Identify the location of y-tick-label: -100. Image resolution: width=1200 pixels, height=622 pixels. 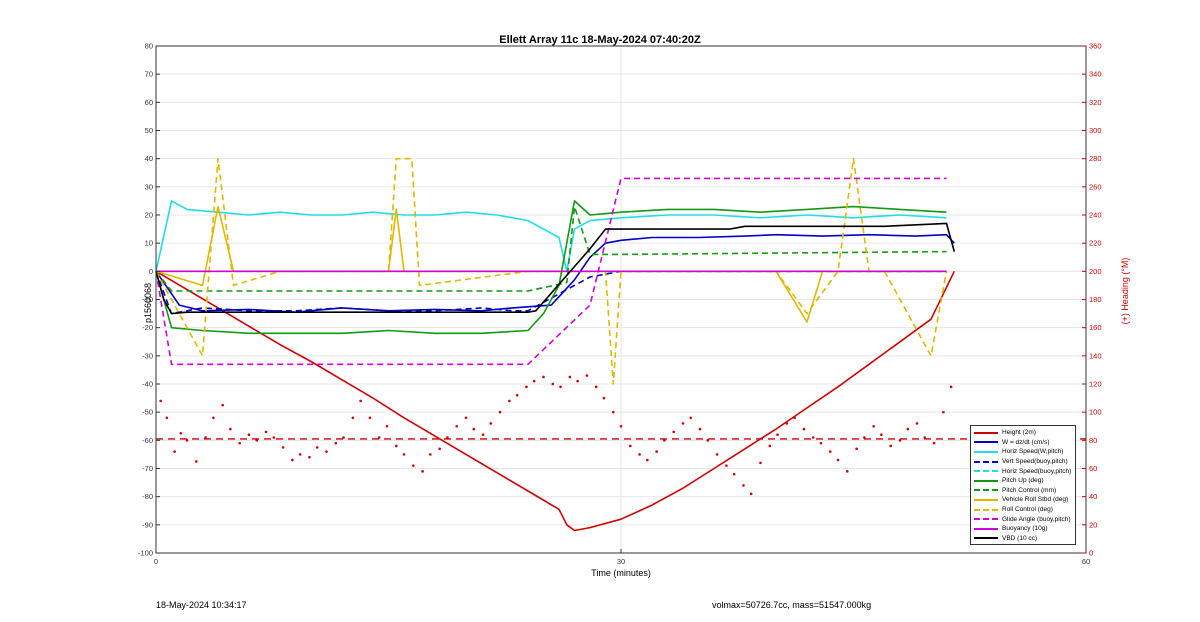
(145, 553).